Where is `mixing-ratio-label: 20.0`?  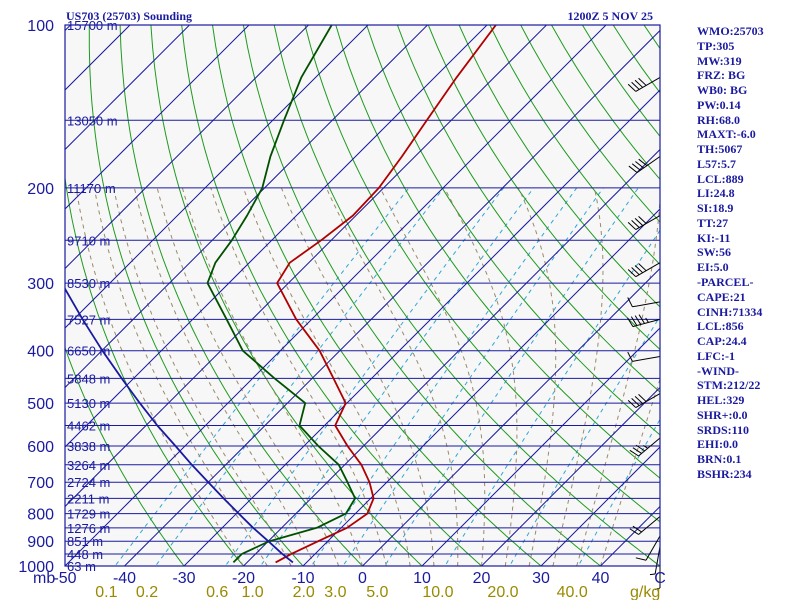
mixing-ratio-label: 20.0 is located at coordinates (502, 592).